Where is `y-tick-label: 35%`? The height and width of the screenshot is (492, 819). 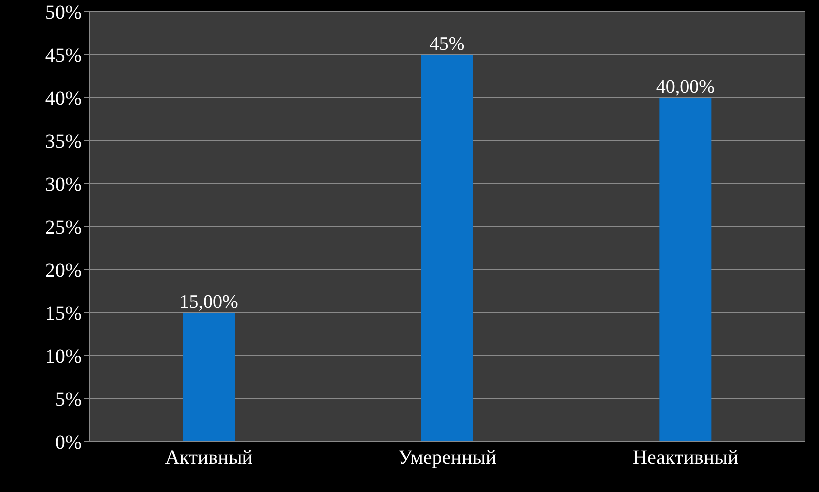
y-tick-label: 35% is located at coordinates (63, 142).